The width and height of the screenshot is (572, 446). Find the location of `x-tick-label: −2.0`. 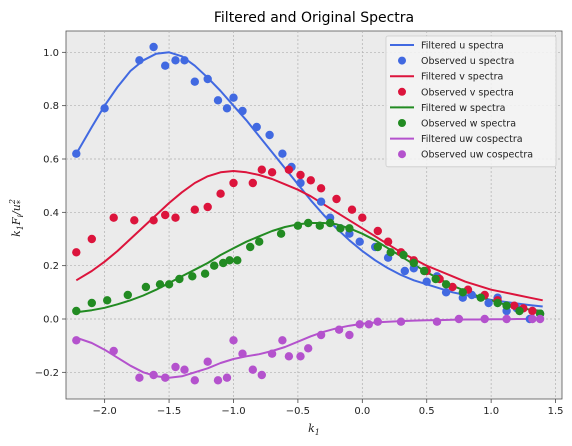

x-tick-label: −2.0 is located at coordinates (105, 411).